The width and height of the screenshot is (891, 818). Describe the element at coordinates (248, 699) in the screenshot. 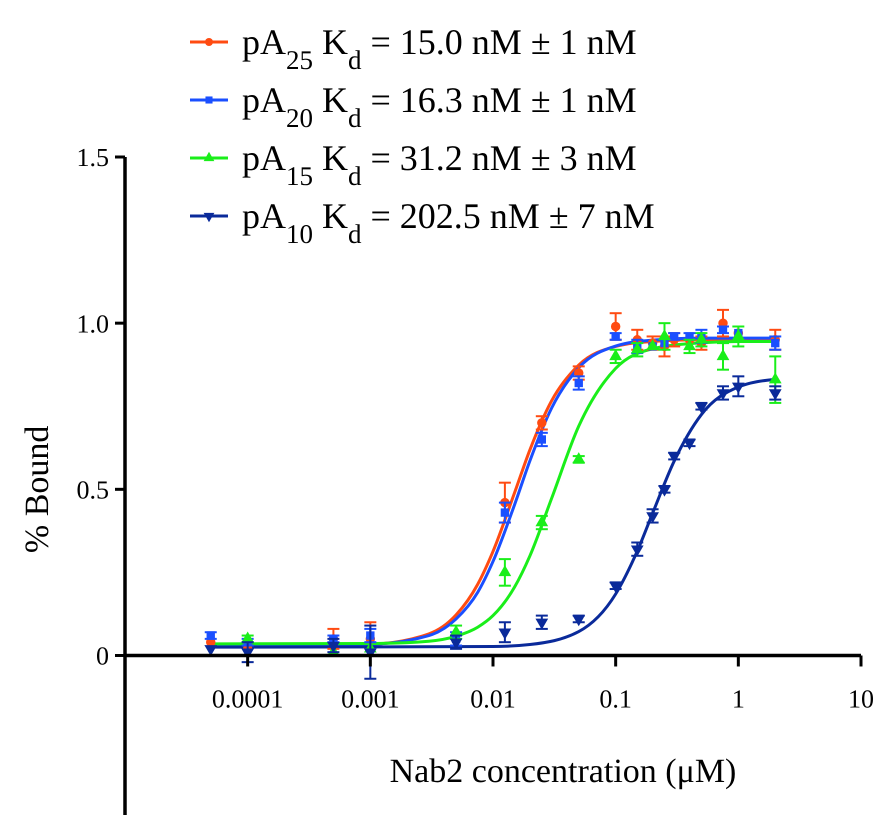

I see `x-tick-label: 0.0001` at that location.